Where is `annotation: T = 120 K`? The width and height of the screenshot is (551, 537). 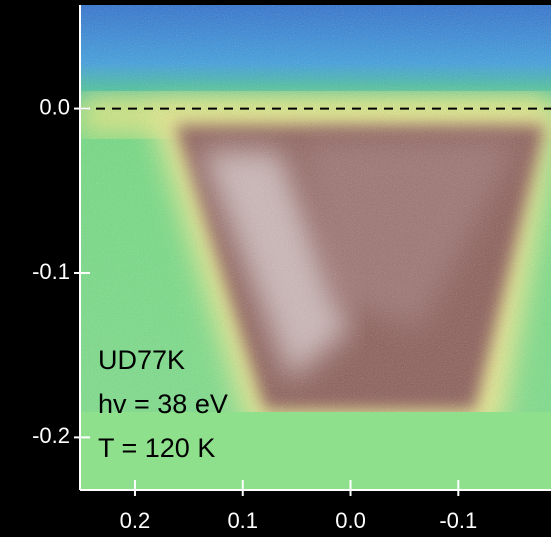 annotation: T = 120 K is located at coordinates (156, 448).